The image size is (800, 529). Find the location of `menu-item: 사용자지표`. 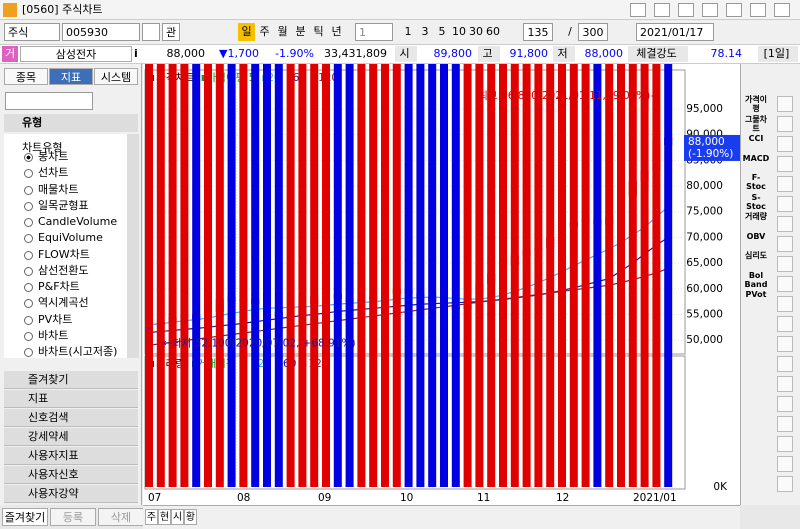

menu-item: 사용자지표 is located at coordinates (71, 456).